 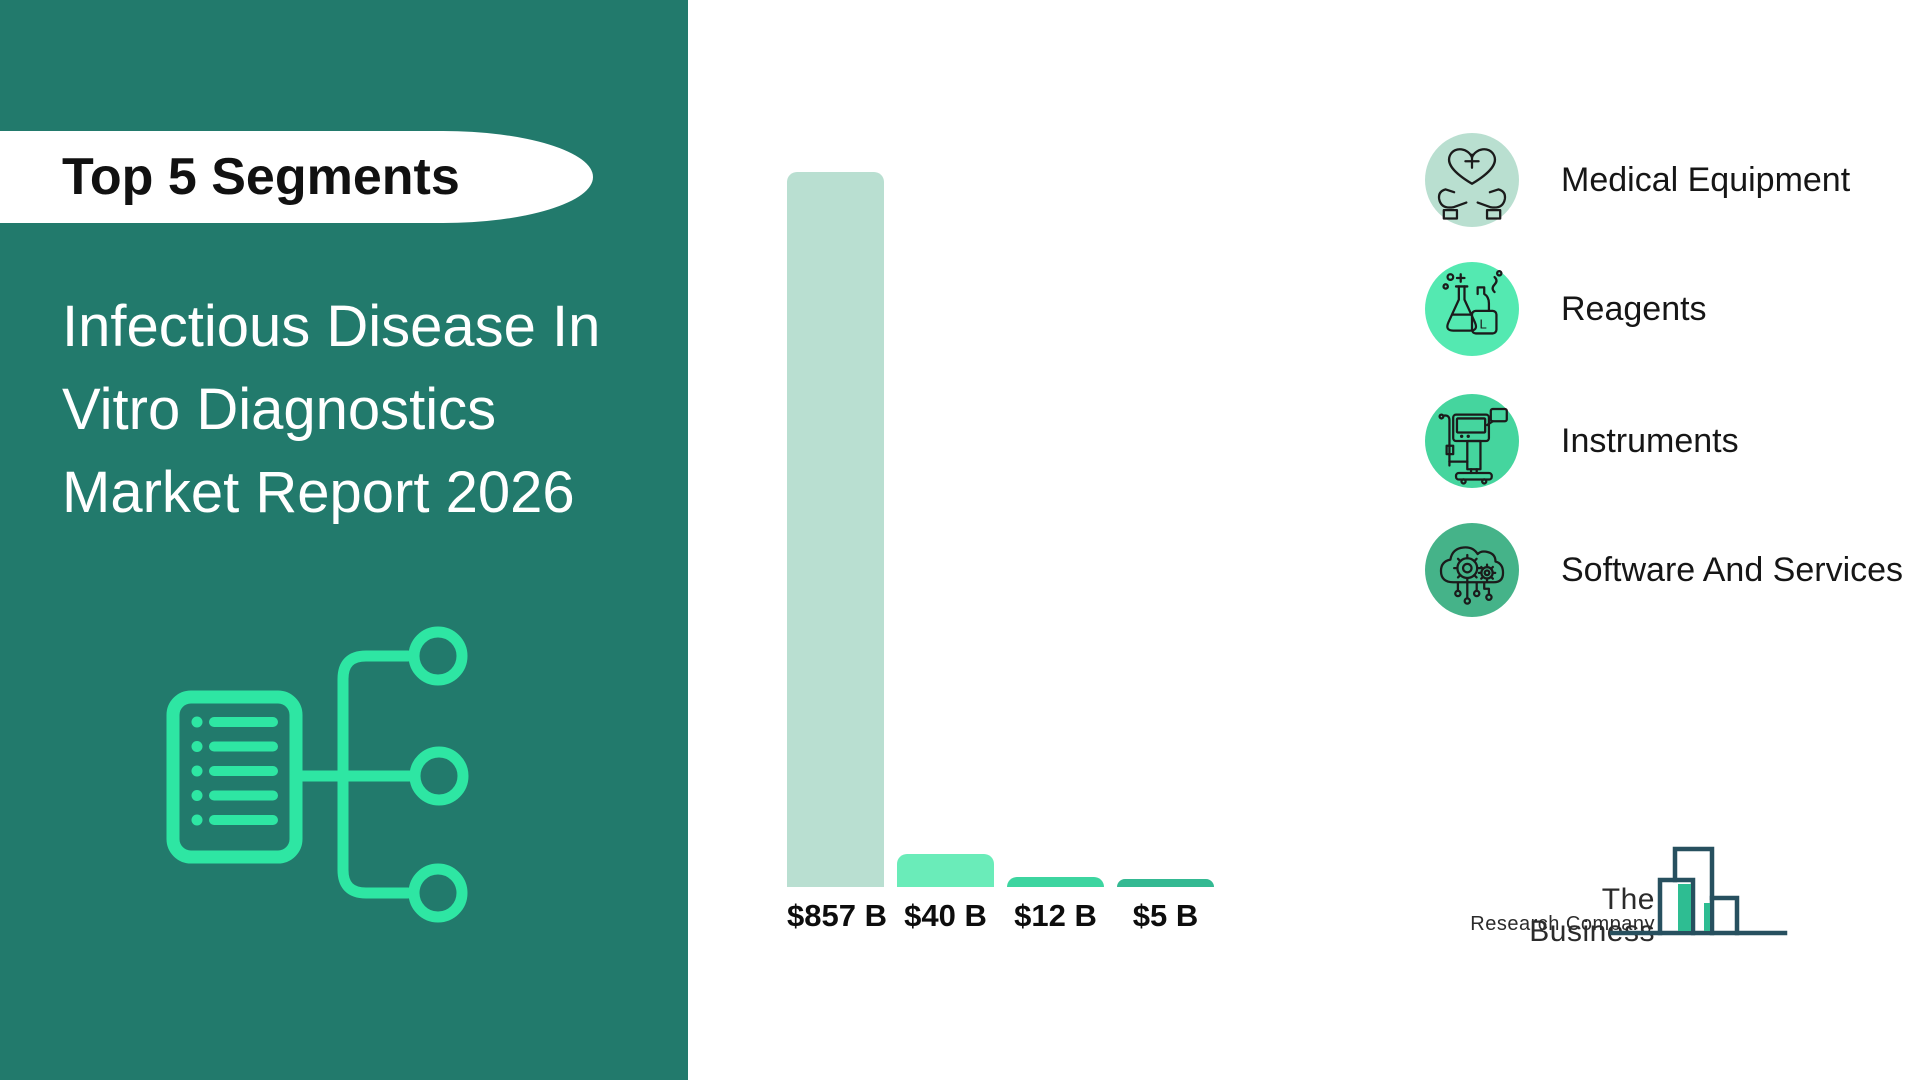 What do you see at coordinates (1732, 569) in the screenshot?
I see `legend-label: Software And Services` at bounding box center [1732, 569].